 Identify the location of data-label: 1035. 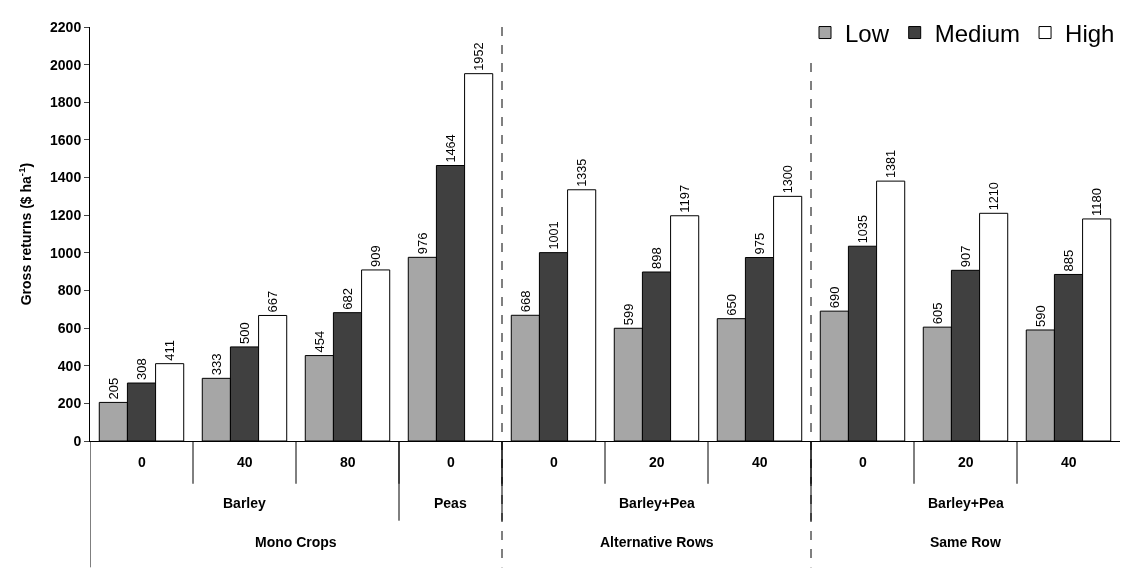
(862, 229).